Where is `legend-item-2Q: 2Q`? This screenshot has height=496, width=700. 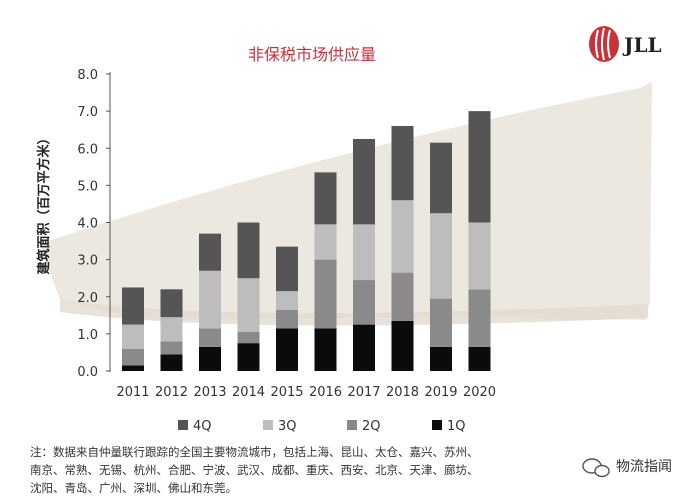 legend-item-2Q: 2Q is located at coordinates (364, 426).